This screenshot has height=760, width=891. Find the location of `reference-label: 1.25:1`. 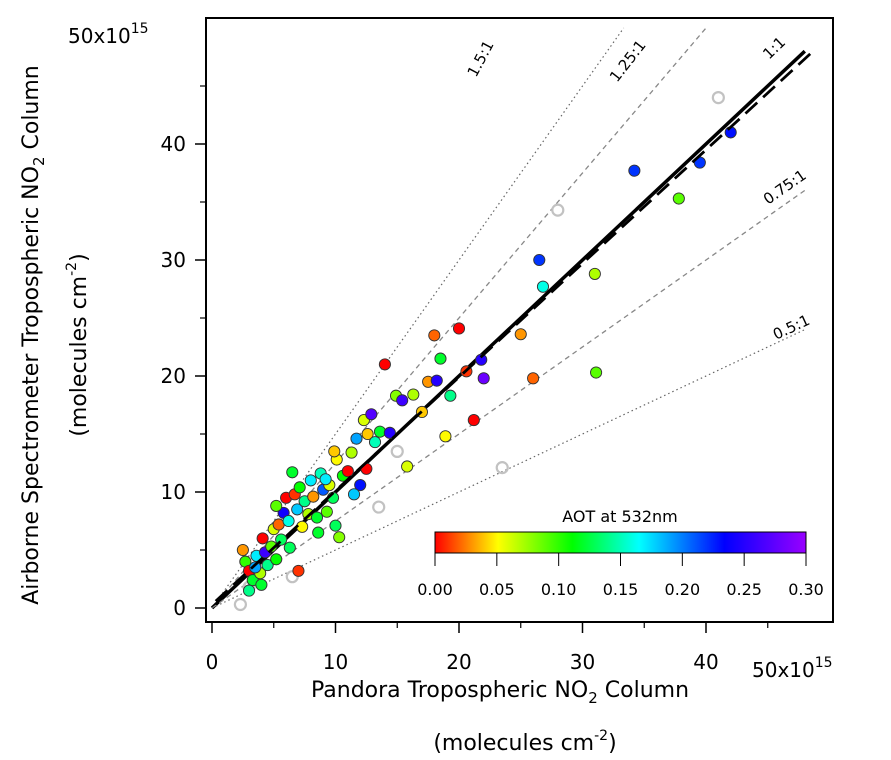

reference-label: 1.25:1 is located at coordinates (628, 61).